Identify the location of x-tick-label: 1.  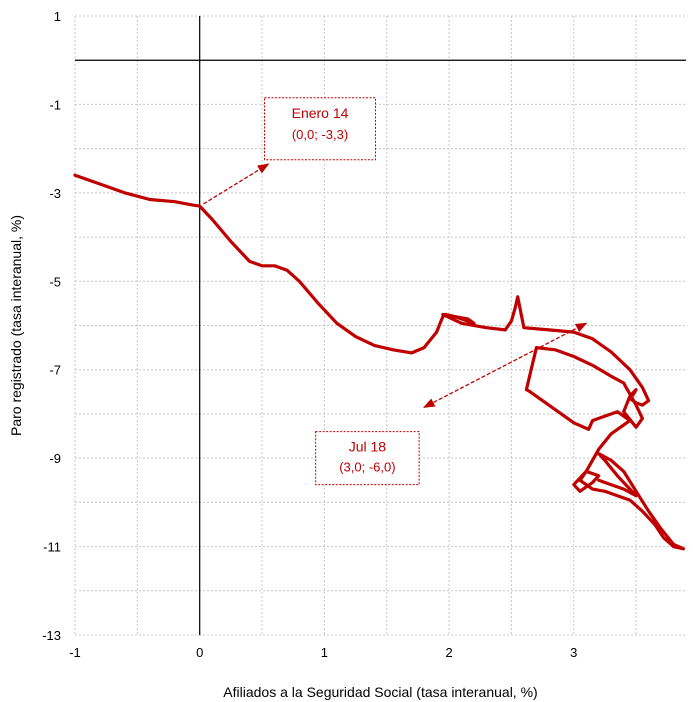
(324, 652).